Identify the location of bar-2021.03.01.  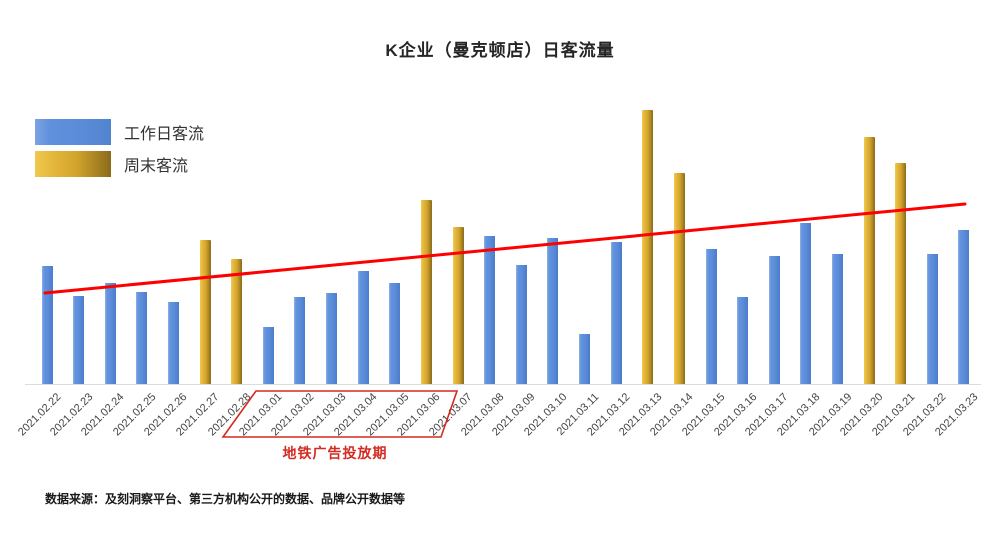
(268, 355).